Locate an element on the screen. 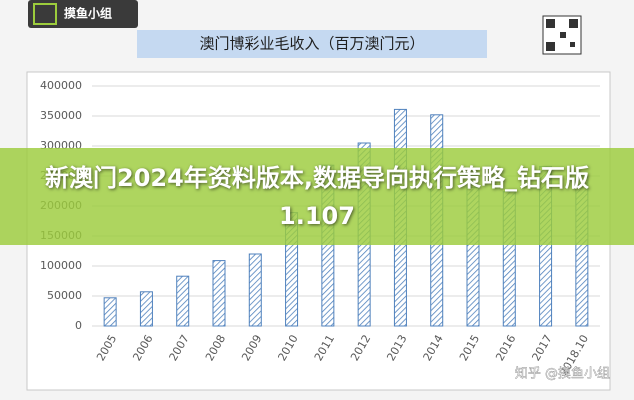  title-box is located at coordinates (312, 44).